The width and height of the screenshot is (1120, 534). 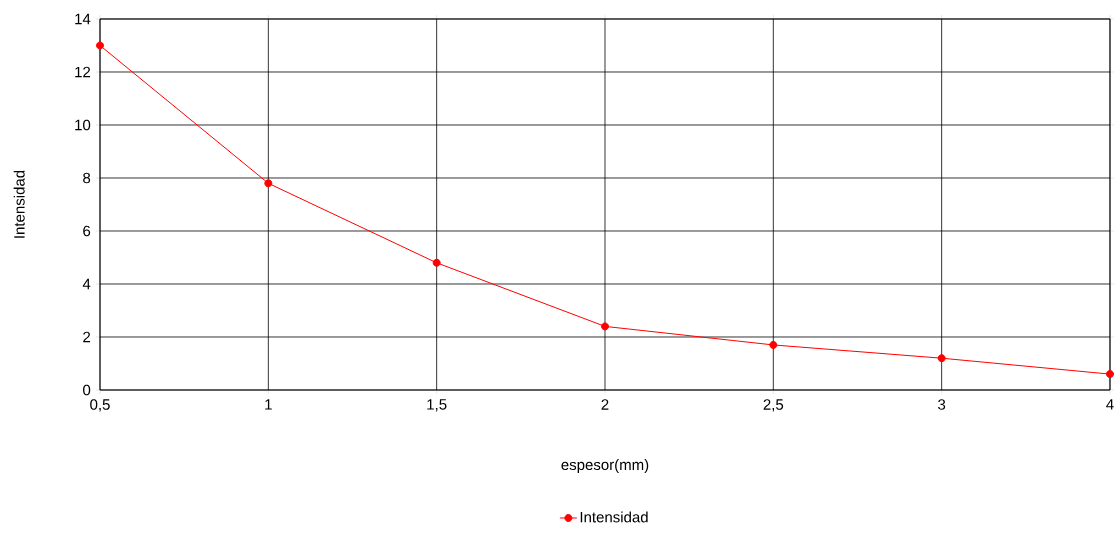 What do you see at coordinates (614, 517) in the screenshot?
I see `legend-label: Intensidad` at bounding box center [614, 517].